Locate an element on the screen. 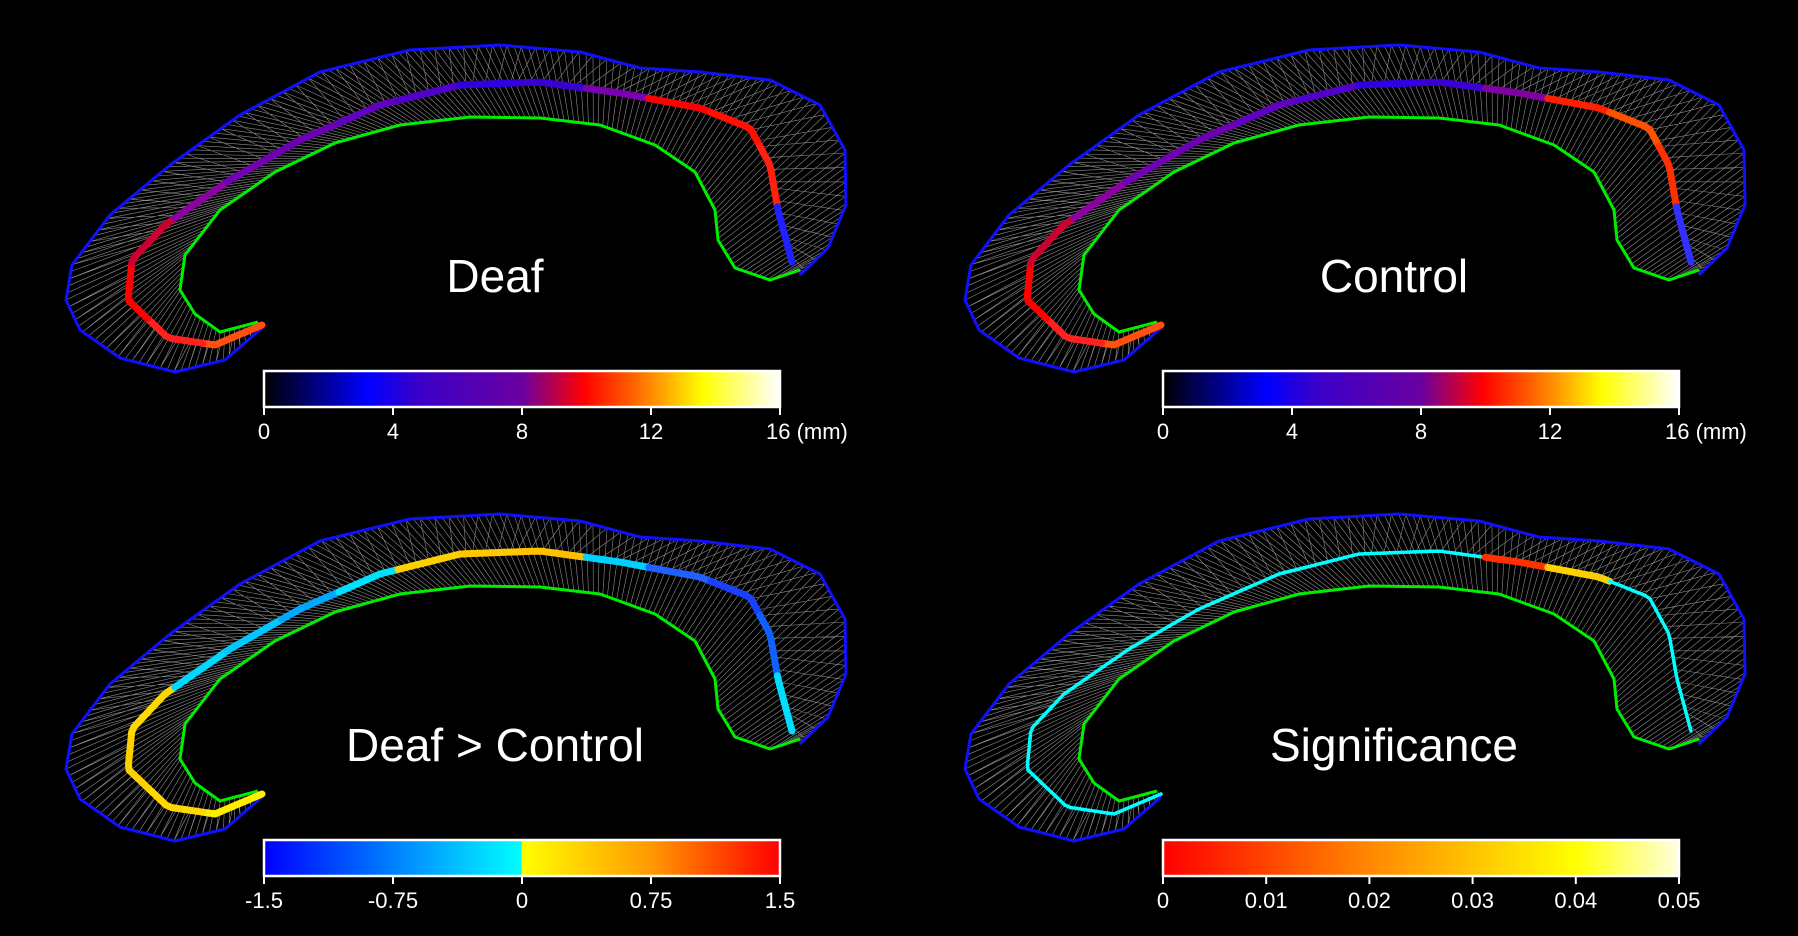 This screenshot has height=936, width=1798. panel-title: Deaf is located at coordinates (494, 276).